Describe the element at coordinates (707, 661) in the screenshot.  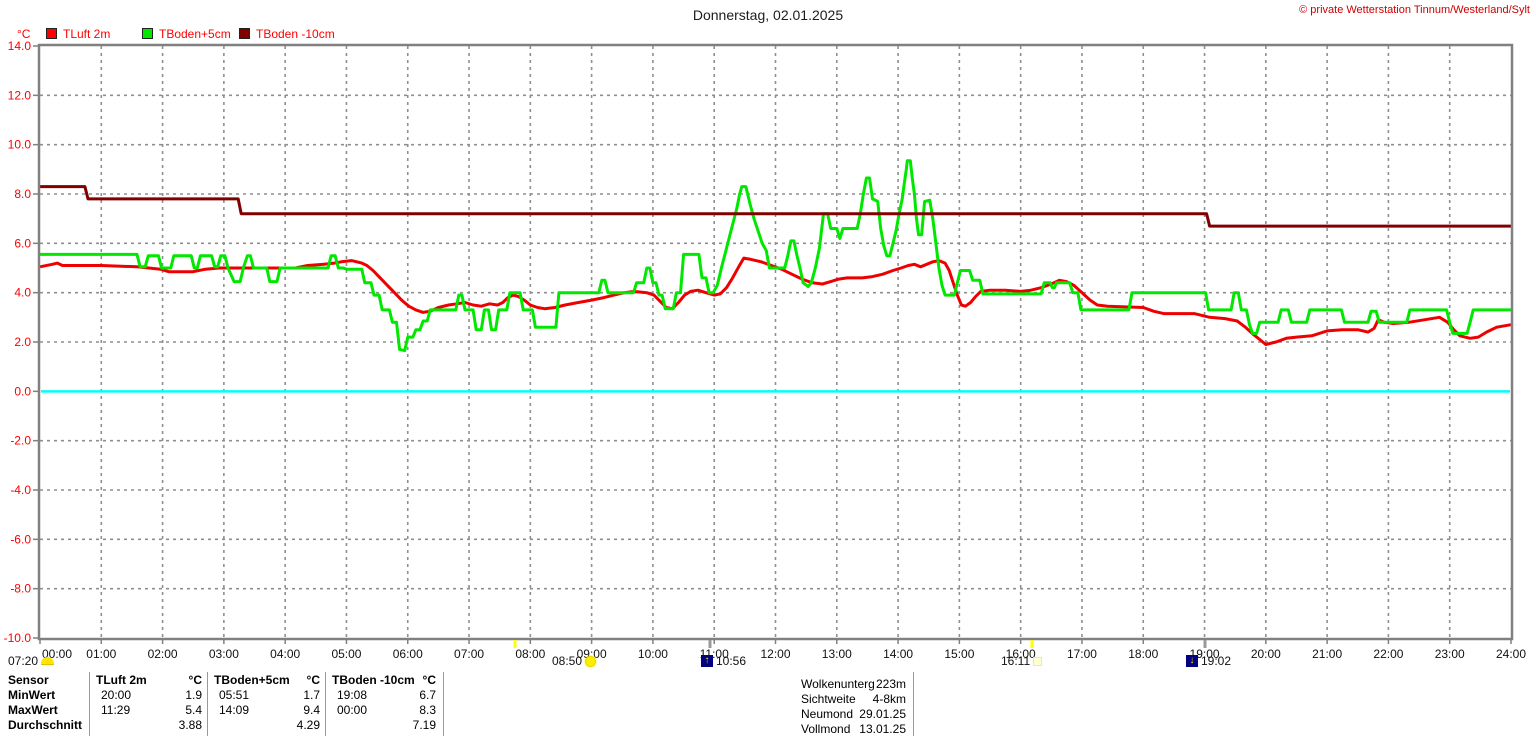
I see `moonset-icon: ↑` at that location.